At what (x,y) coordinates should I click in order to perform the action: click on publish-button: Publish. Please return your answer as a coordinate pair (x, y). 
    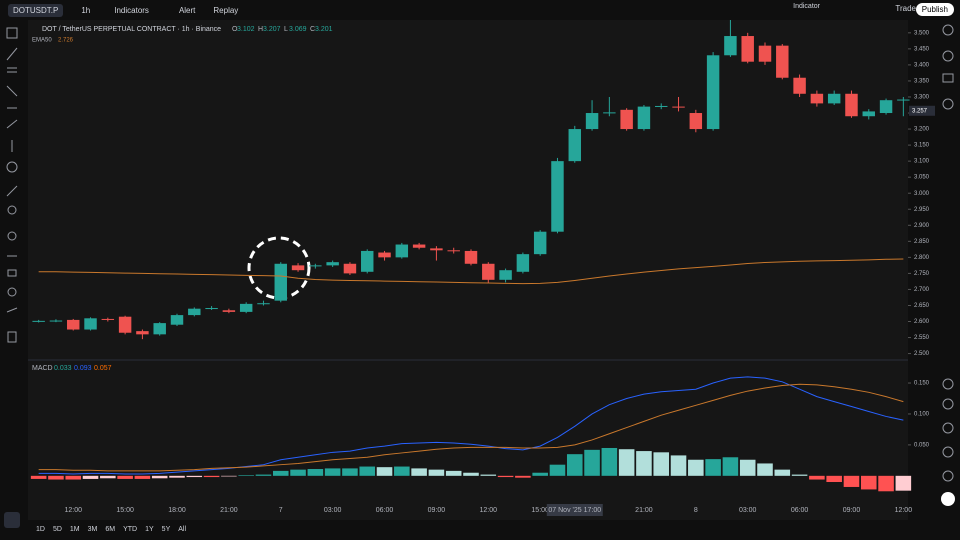
    Looking at the image, I should click on (934, 9).